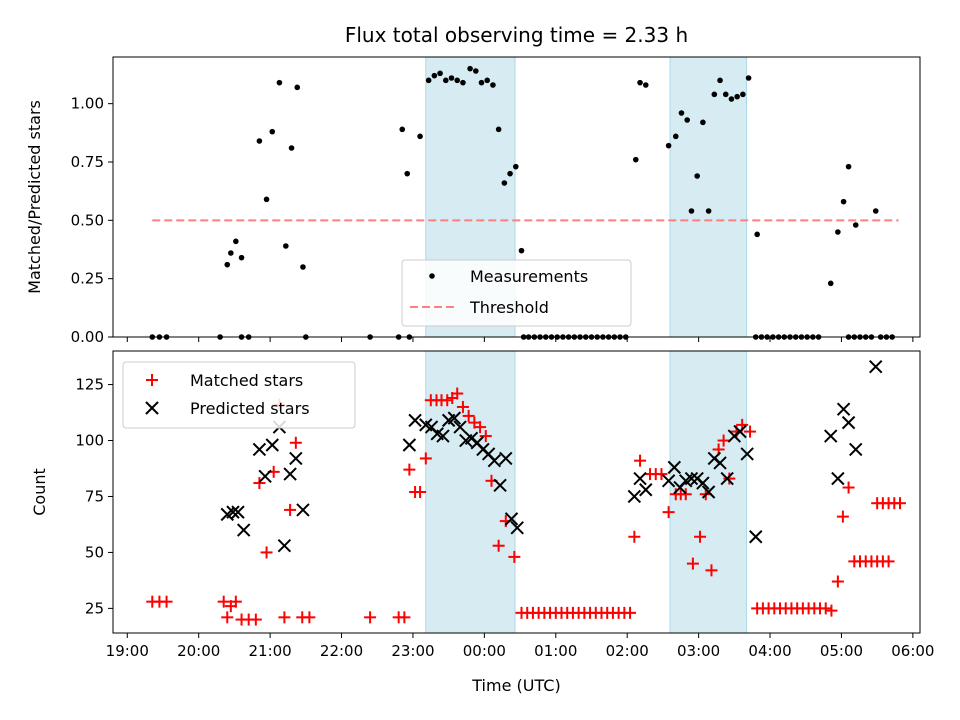  What do you see at coordinates (250, 408) in the screenshot?
I see `legend-predicted-stars: Predicted stars` at bounding box center [250, 408].